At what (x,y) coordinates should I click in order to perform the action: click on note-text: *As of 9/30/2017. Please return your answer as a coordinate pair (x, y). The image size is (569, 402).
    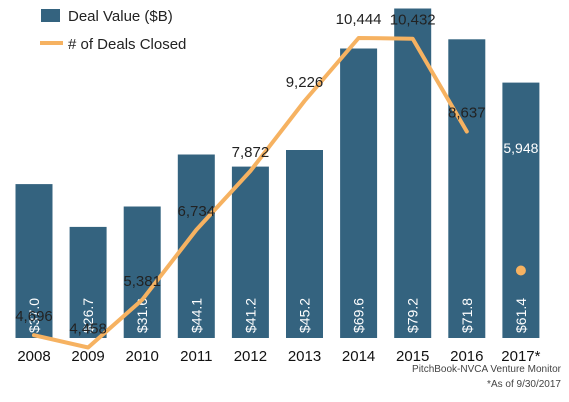
    Looking at the image, I should click on (524, 384).